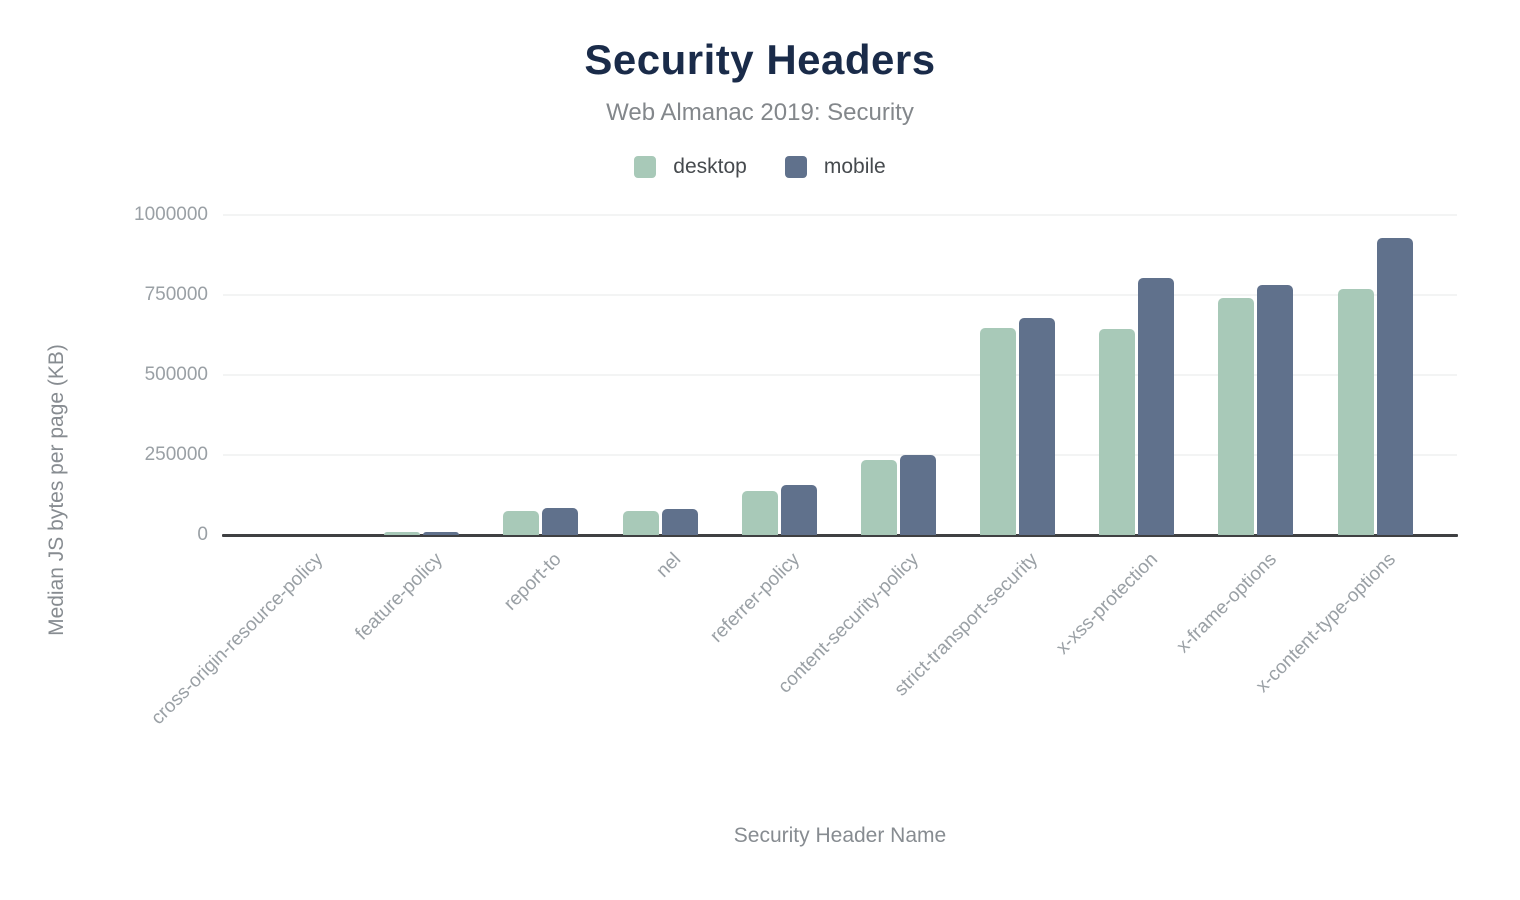 This screenshot has height=900, width=1520. I want to click on x-tick-label-referrer-policy: referrer-policy, so click(755, 598).